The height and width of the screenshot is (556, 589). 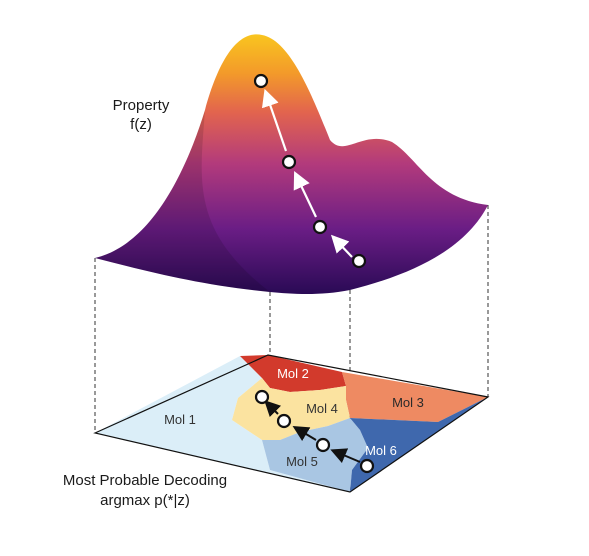 I want to click on region-label-mol-2: Mol 2, so click(x=293, y=373).